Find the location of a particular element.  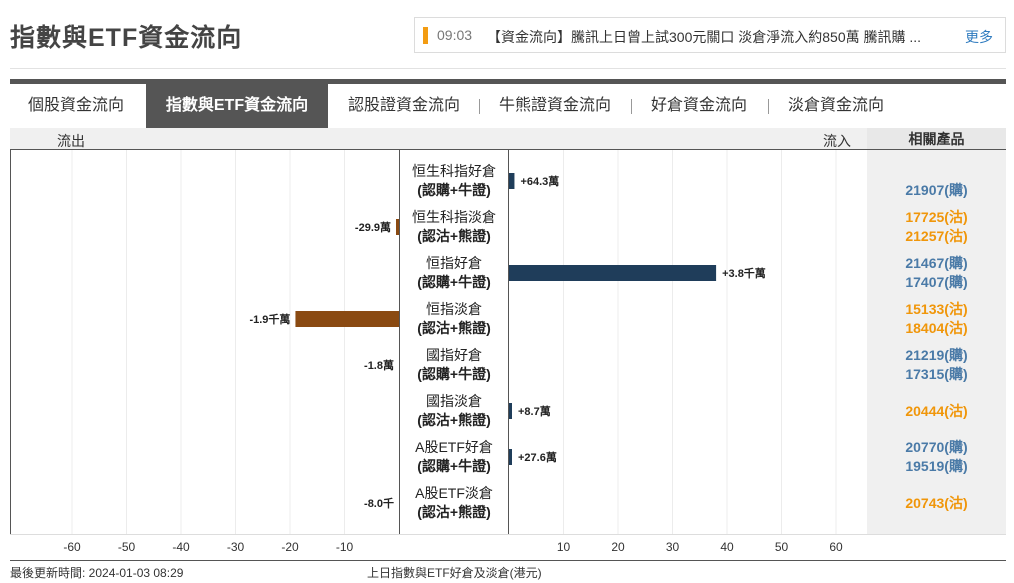

last-updated: 最後更新時間: 2024-01-03 08:29 is located at coordinates (97, 573).